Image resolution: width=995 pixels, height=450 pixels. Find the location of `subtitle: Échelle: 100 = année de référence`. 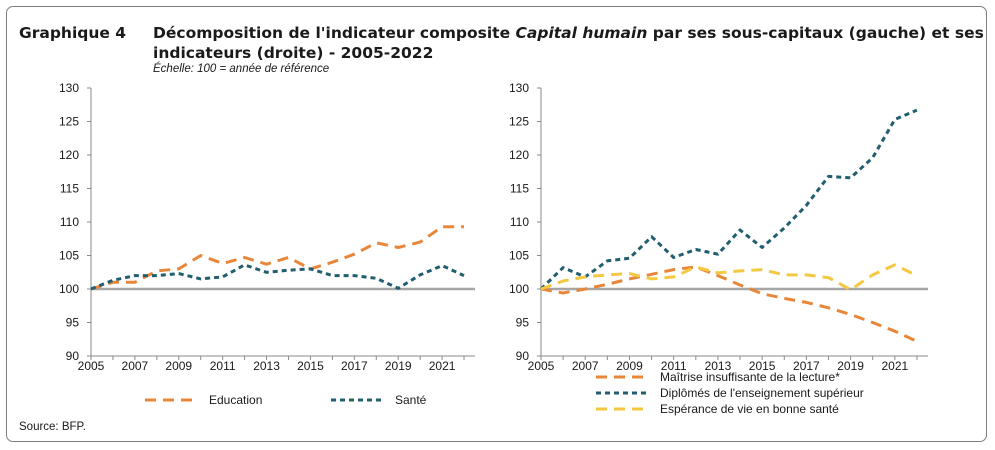

subtitle: Échelle: 100 = année de référence is located at coordinates (241, 69).